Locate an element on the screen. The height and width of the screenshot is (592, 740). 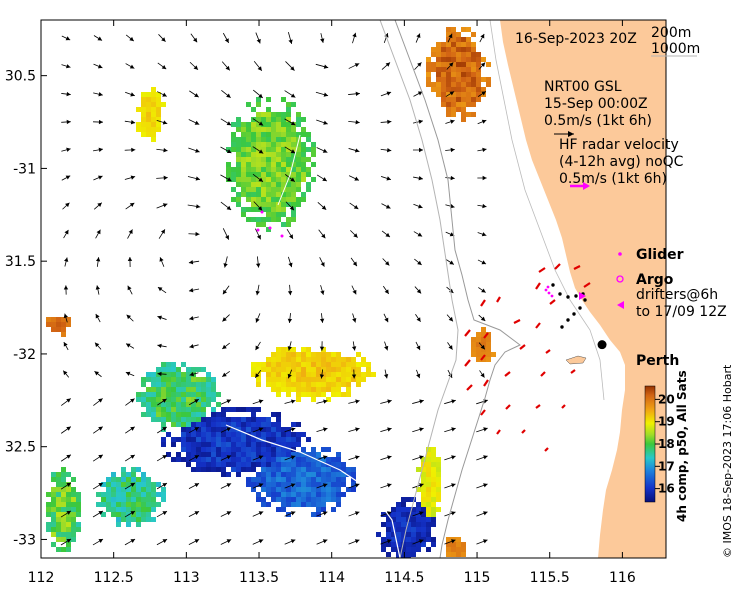
glider-marker is located at coordinates (620, 254).